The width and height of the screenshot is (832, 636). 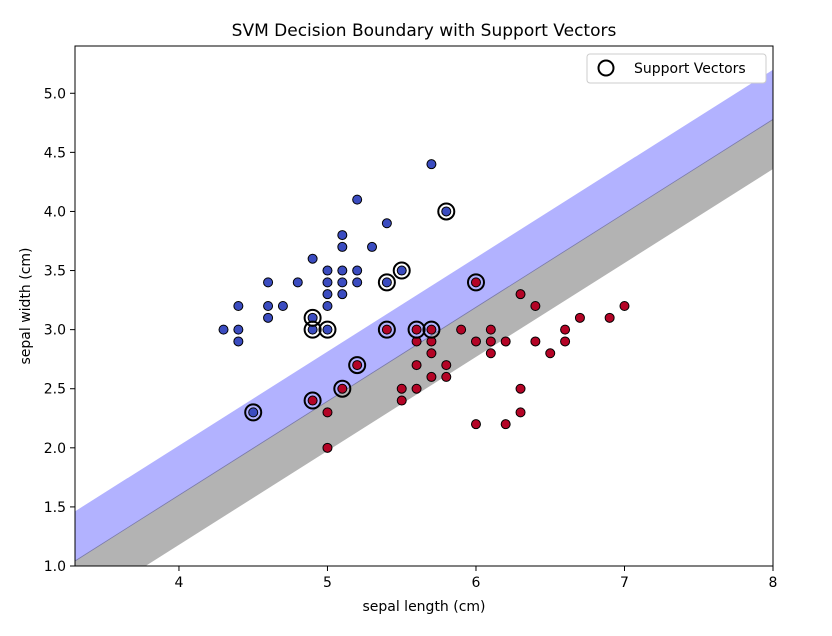 I want to click on x-tick-label-3: 7, so click(x=624, y=583).